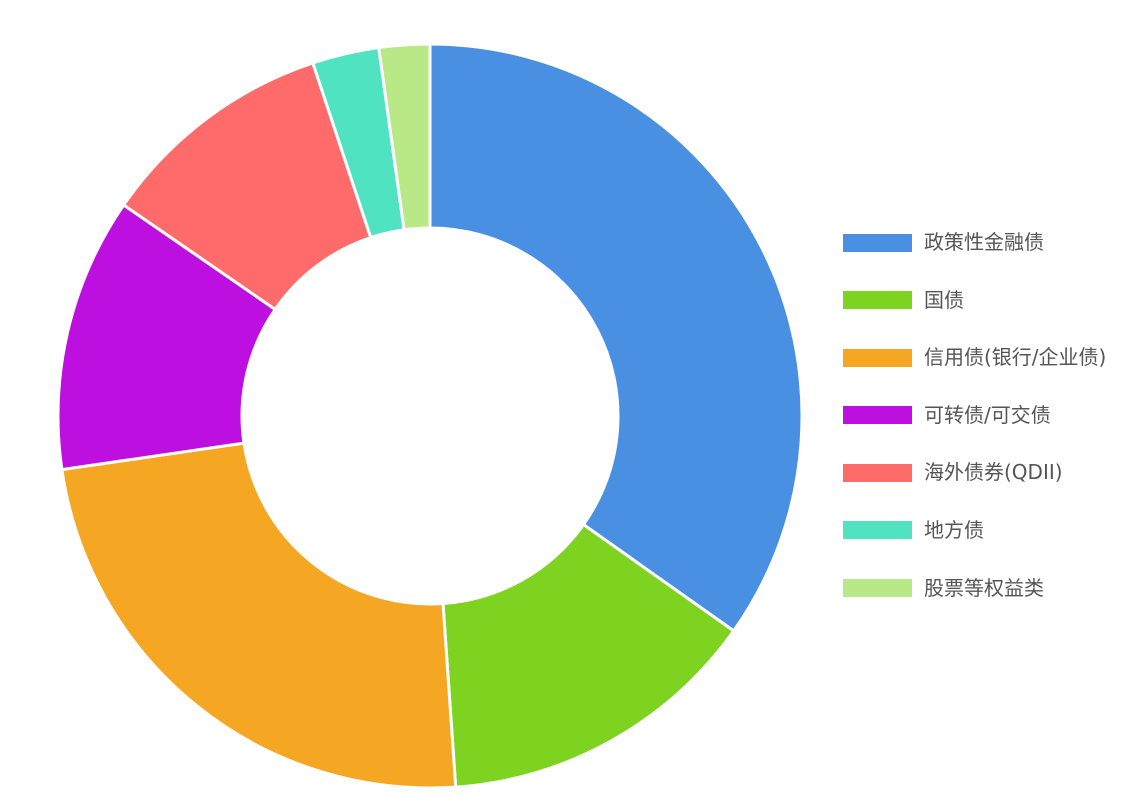 This screenshot has height=812, width=1148. What do you see at coordinates (954, 529) in the screenshot?
I see `legend-label: 地方债` at bounding box center [954, 529].